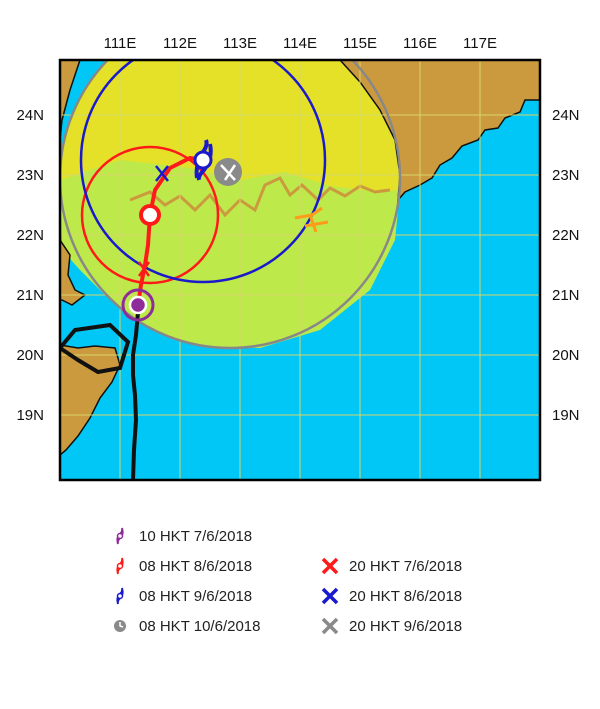 The width and height of the screenshot is (600, 709). I want to click on blue-cross-marker, so click(162, 173).